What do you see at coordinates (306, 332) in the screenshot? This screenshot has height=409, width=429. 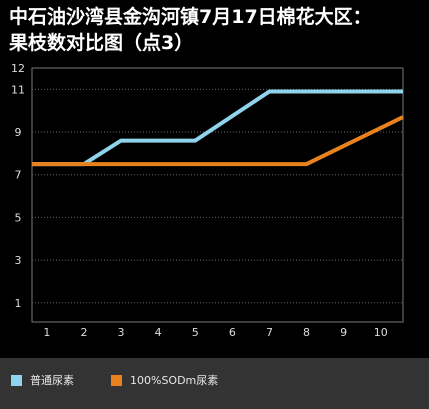 I see `x-tick-label: 8` at bounding box center [306, 332].